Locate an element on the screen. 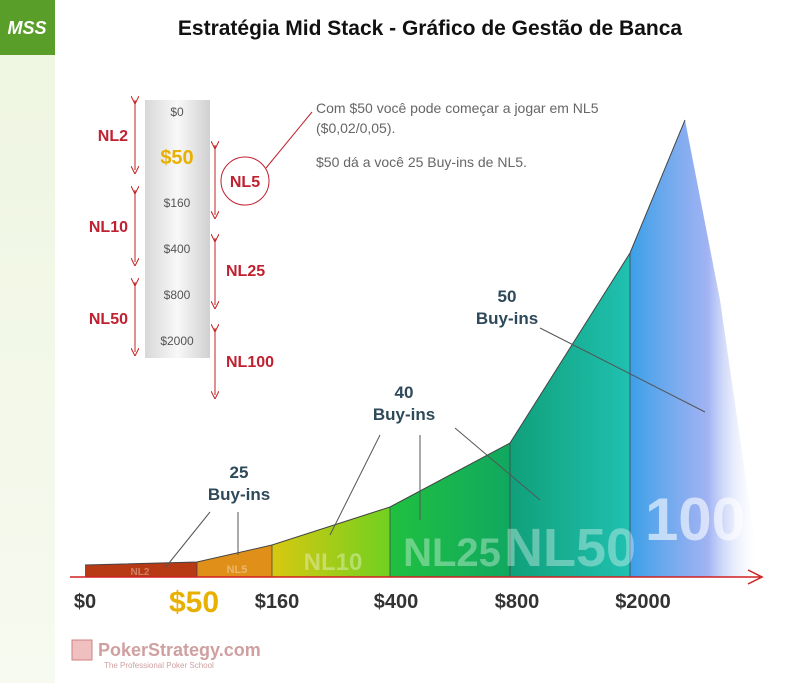 Image resolution: width=800 pixels, height=688 pixels. limit-right: NL5 is located at coordinates (245, 182).